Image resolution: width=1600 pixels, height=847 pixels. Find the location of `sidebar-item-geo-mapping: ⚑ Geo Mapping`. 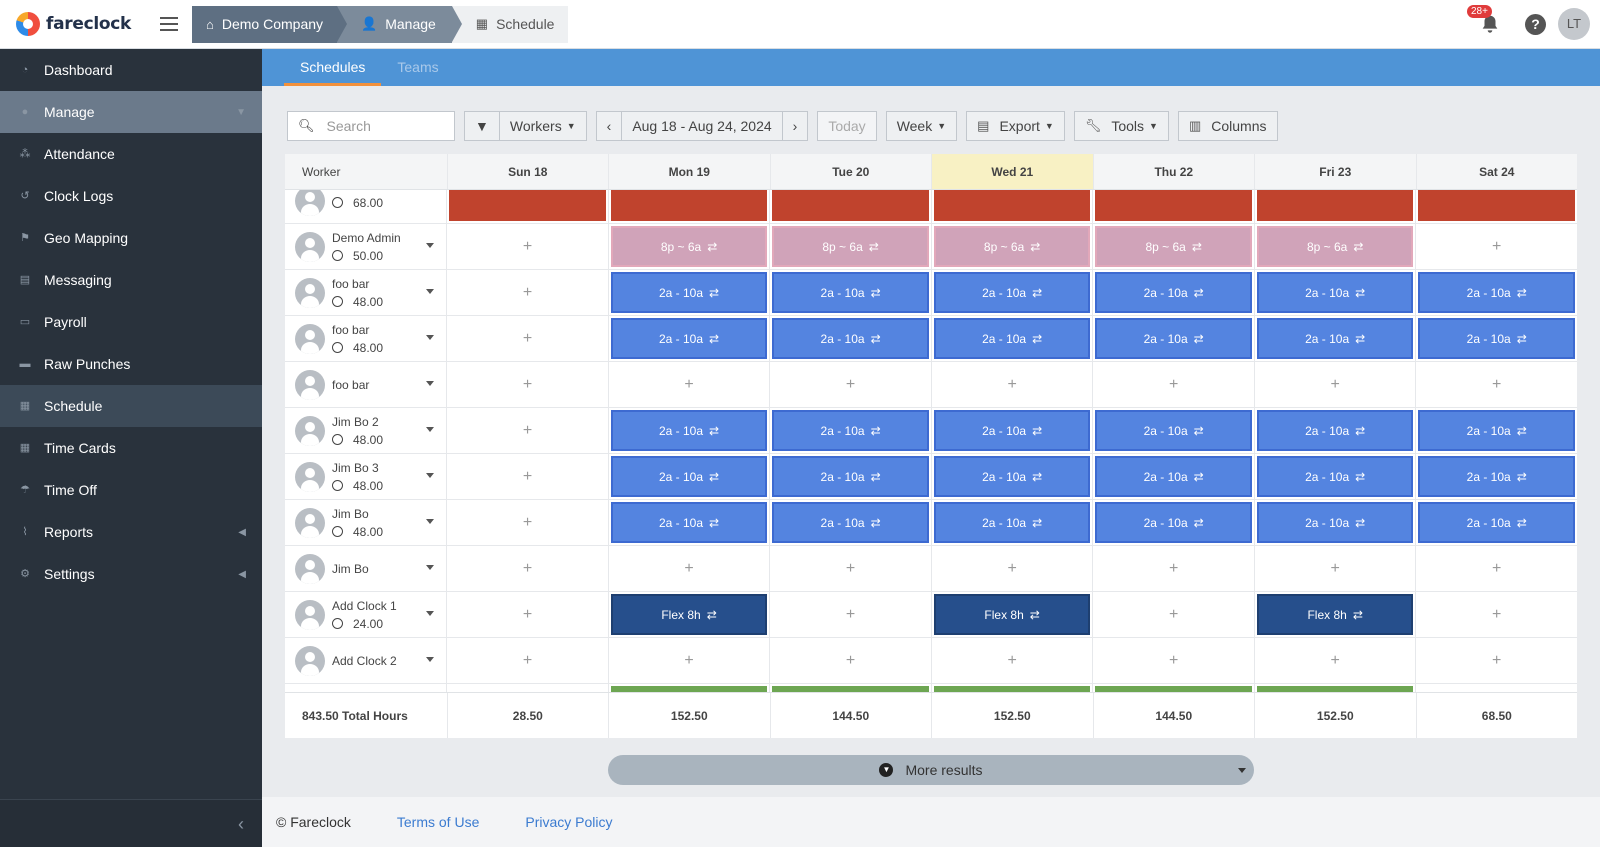

sidebar-item-geo-mapping: ⚑ Geo Mapping is located at coordinates (131, 238).